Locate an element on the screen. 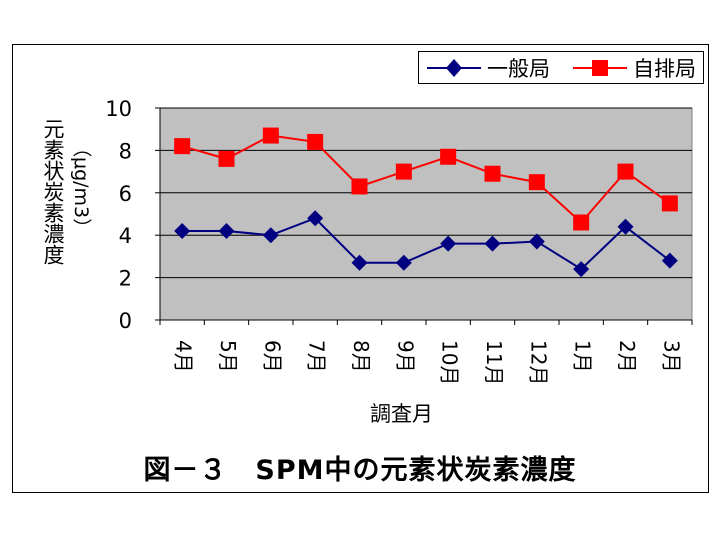  legend-label-ippan: 一般局 is located at coordinates (518, 68).